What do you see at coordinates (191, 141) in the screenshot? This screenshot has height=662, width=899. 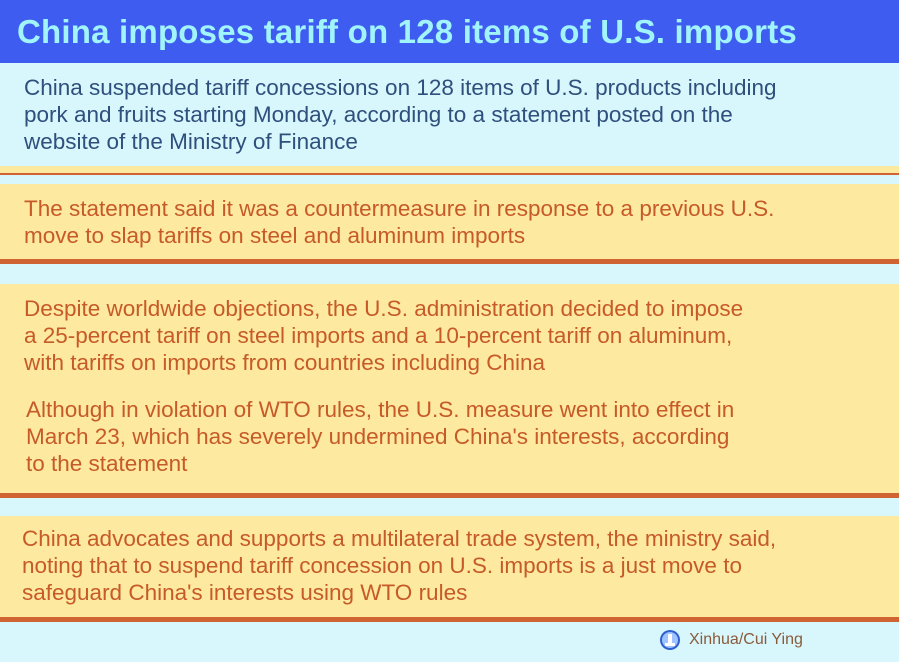 I see `text-line: website of the Ministry of Finance` at bounding box center [191, 141].